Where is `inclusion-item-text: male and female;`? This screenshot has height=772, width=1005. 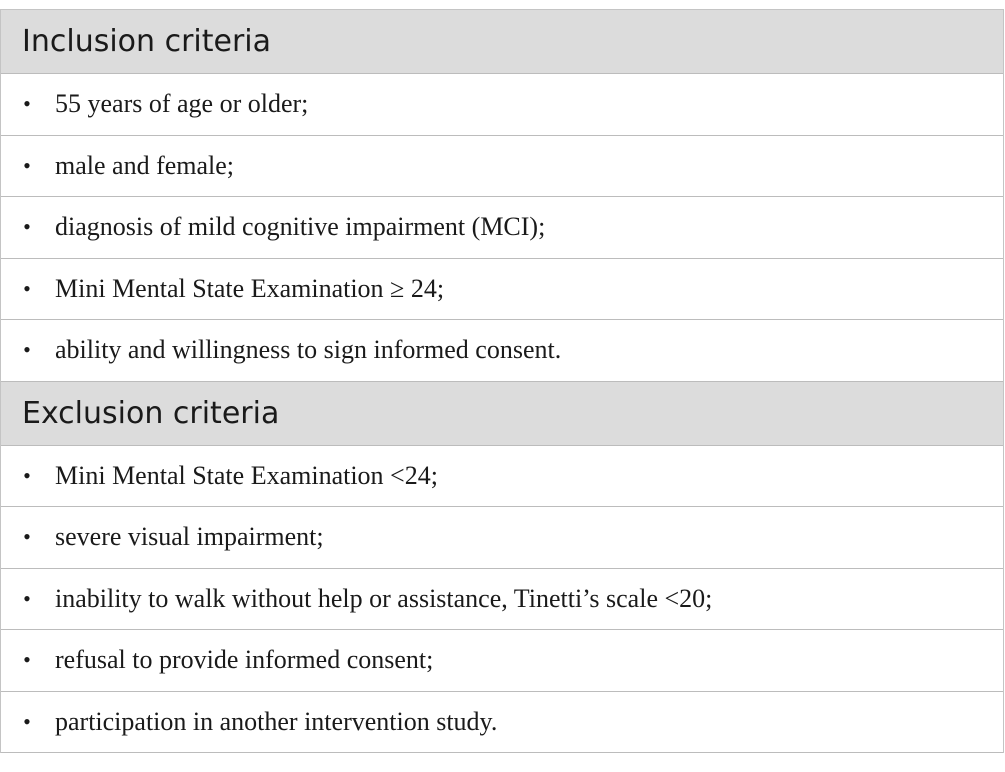
inclusion-item-text: male and female; is located at coordinates (145, 165).